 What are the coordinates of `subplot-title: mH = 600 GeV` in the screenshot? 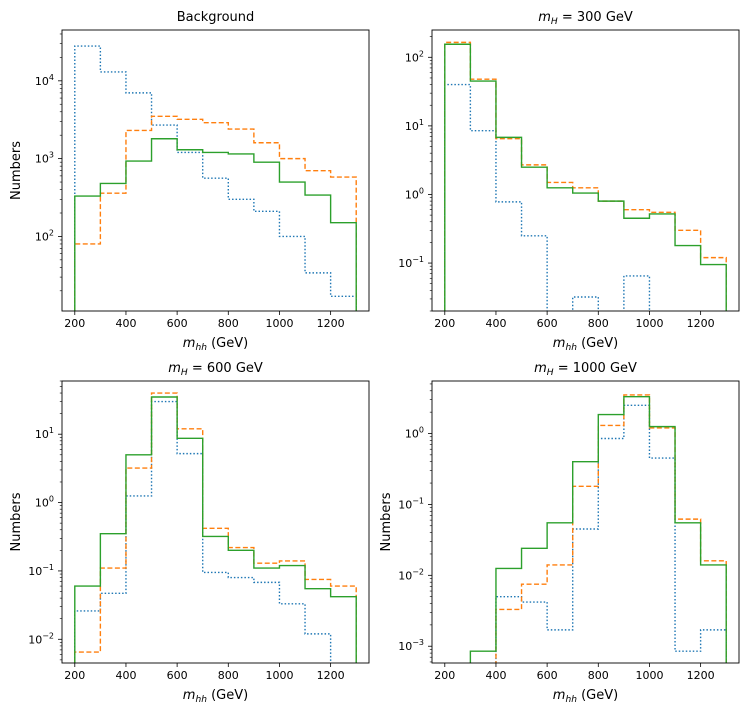 It's located at (215, 369).